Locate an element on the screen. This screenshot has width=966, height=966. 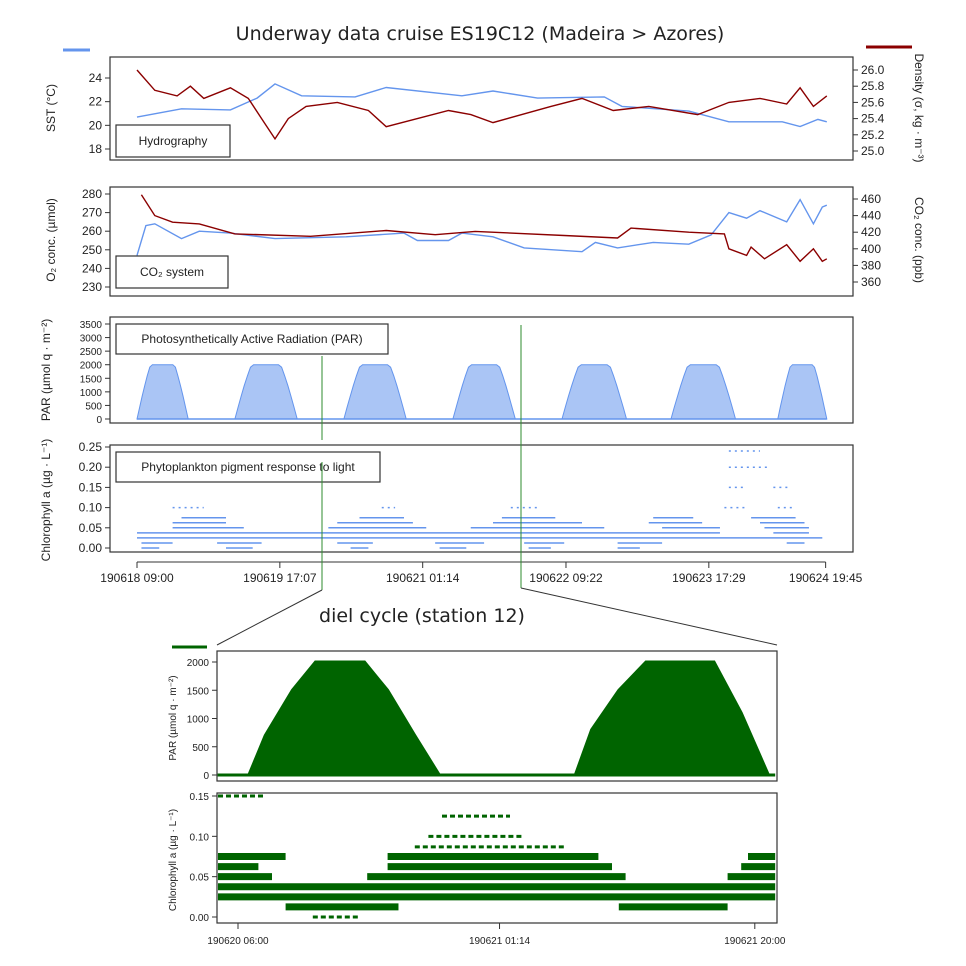
co2-axis-label: CO₂ conc. (ppb) is located at coordinates (919, 240).